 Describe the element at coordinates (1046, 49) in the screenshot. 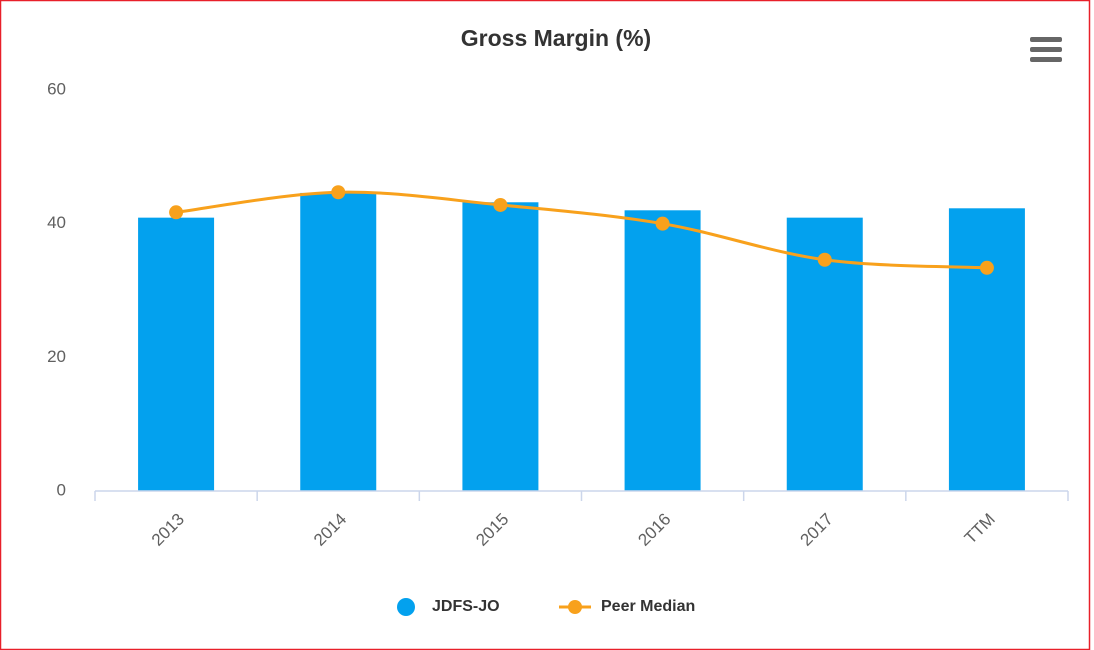

I see `menu-button` at that location.